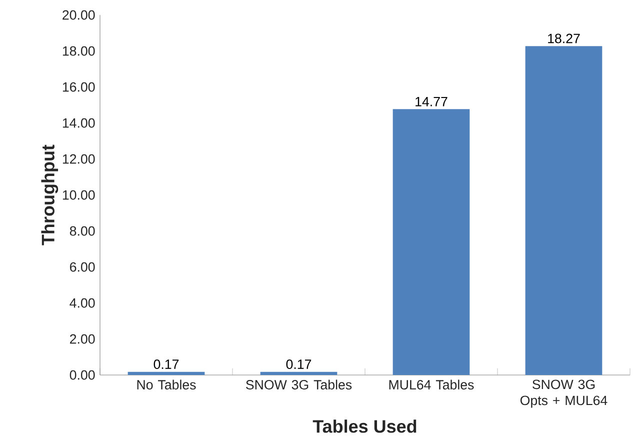 The width and height of the screenshot is (640, 442). Describe the element at coordinates (78, 51) in the screenshot. I see `y-tick-label: 18.00` at that location.